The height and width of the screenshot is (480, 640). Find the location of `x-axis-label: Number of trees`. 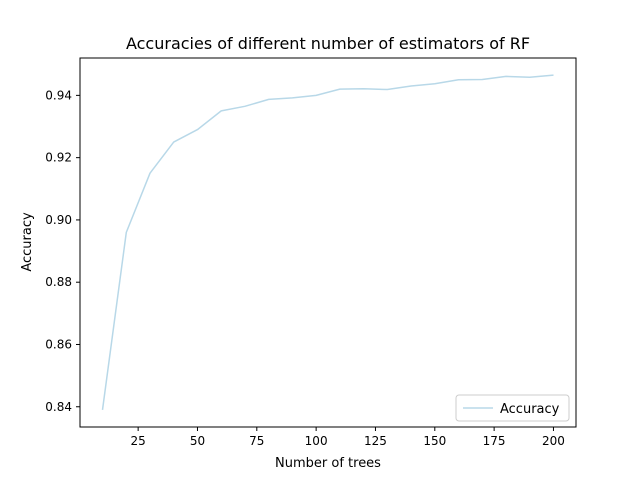

x-axis-label: Number of trees is located at coordinates (328, 463).